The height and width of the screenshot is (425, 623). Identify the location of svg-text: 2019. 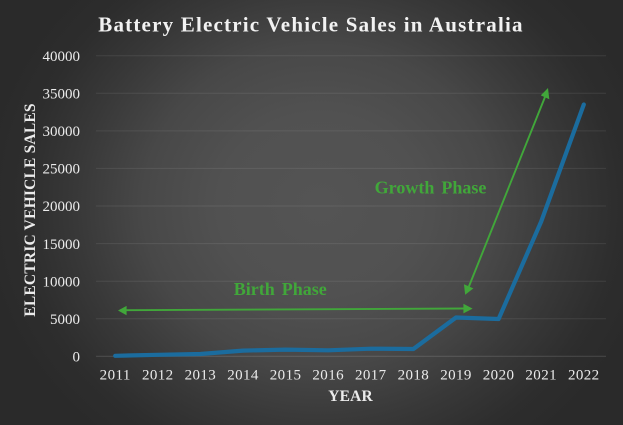
(456, 376).